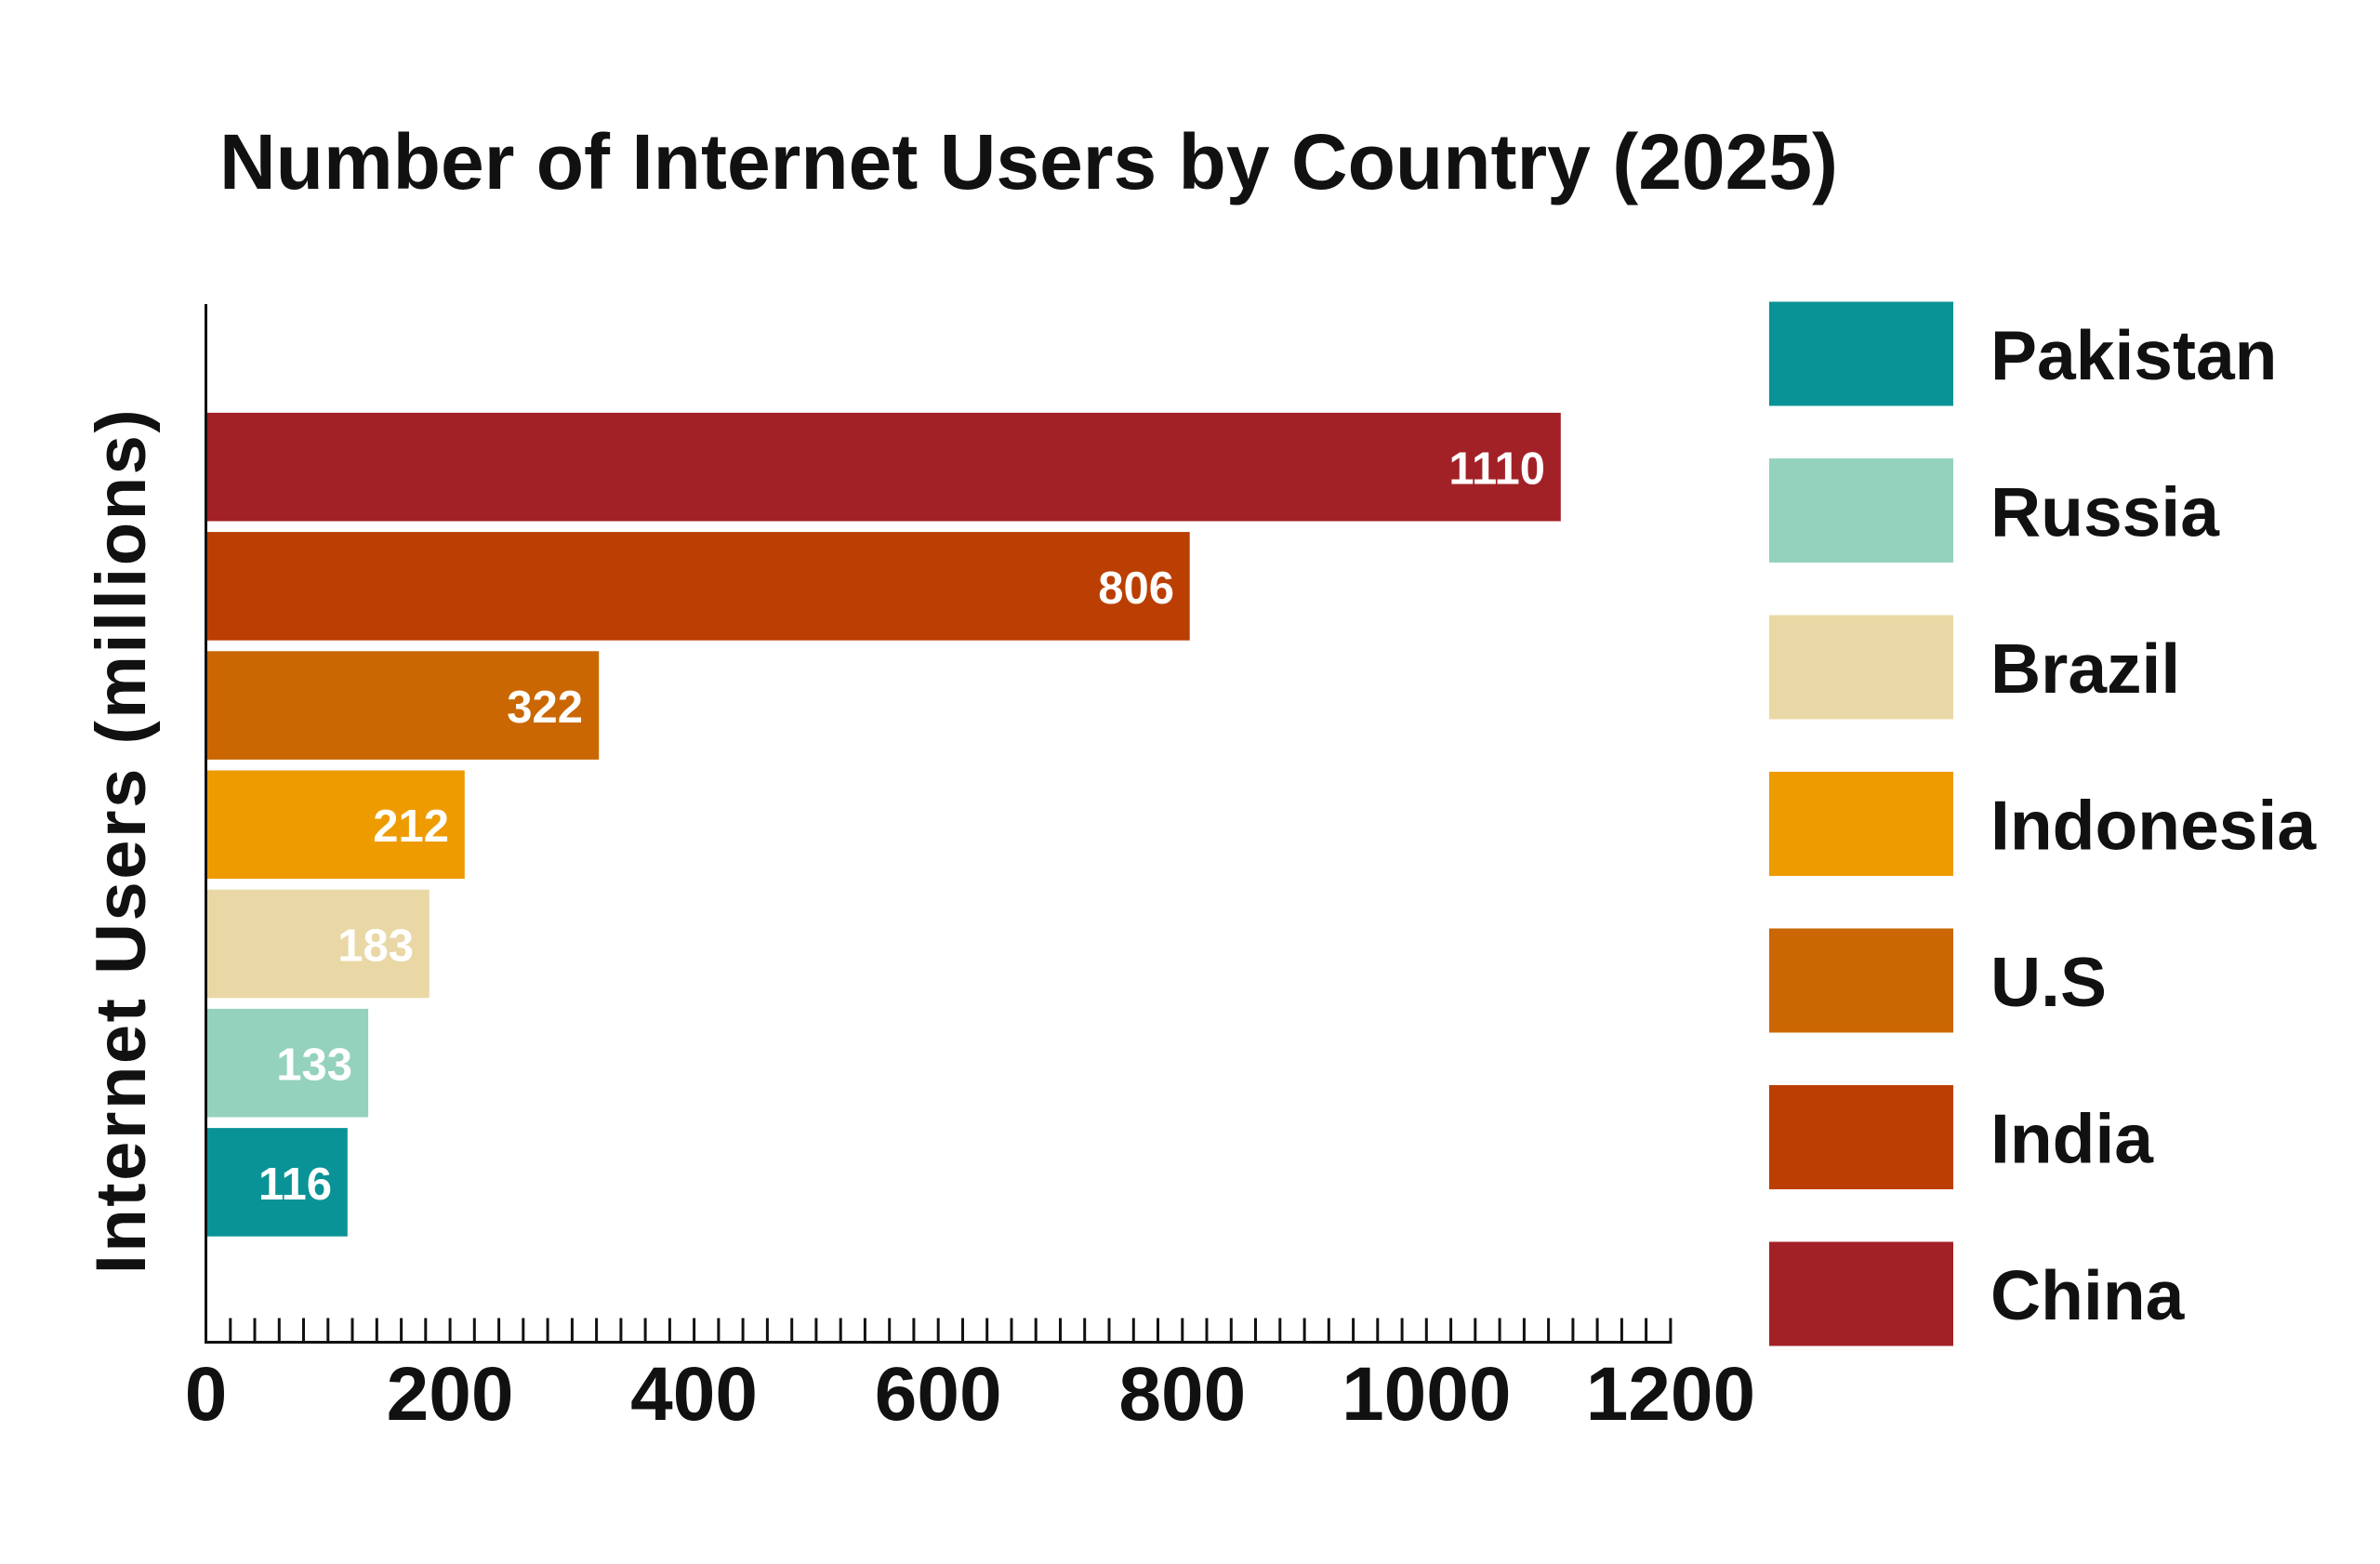 The width and height of the screenshot is (2380, 1564). Describe the element at coordinates (2153, 825) in the screenshot. I see `svg-text: Indonesia` at that location.